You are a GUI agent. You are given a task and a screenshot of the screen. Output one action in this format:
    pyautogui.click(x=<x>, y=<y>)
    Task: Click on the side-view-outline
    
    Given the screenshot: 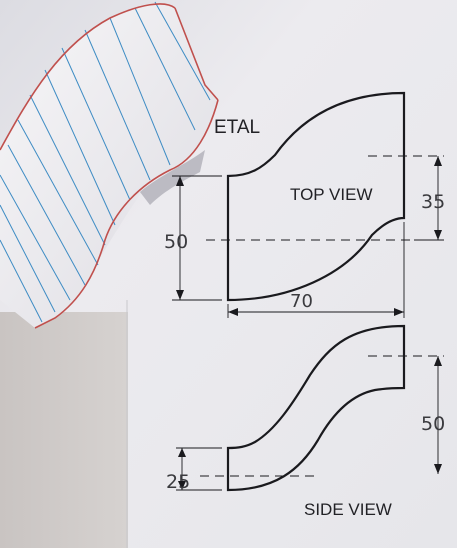 What is the action you would take?
    pyautogui.click(x=316, y=408)
    